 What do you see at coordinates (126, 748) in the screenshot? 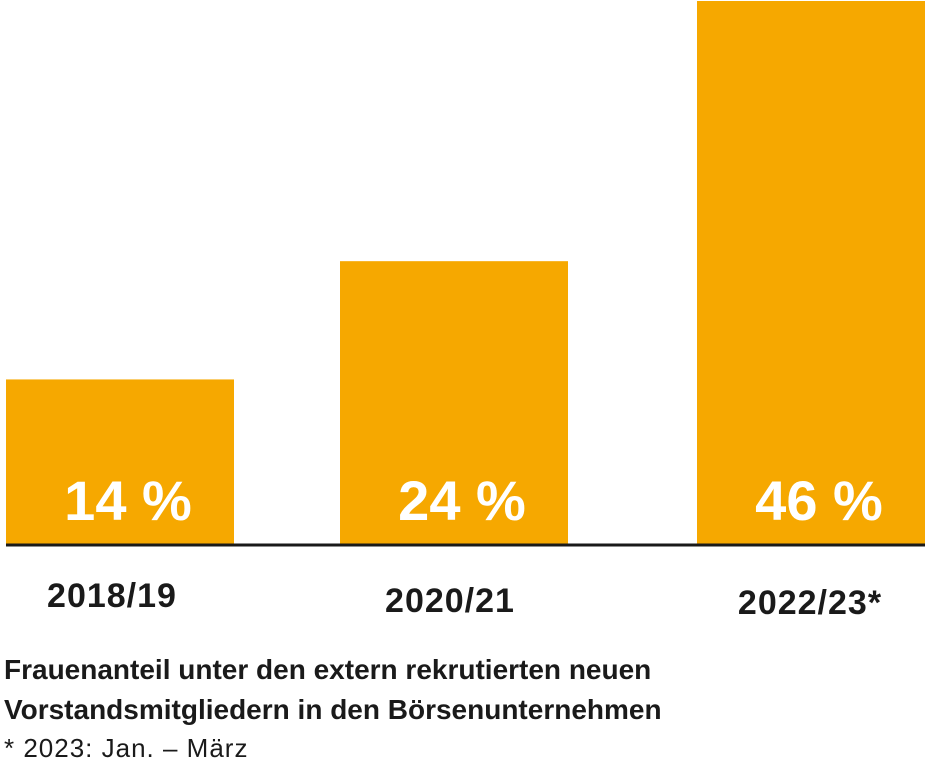
I see `footnote: * 2023: Jan. – März` at bounding box center [126, 748].